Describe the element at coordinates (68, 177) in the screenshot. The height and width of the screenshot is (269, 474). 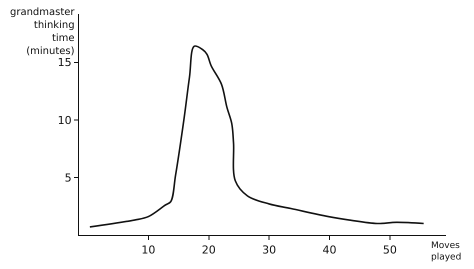
I see `y-tick-label: 5` at that location.